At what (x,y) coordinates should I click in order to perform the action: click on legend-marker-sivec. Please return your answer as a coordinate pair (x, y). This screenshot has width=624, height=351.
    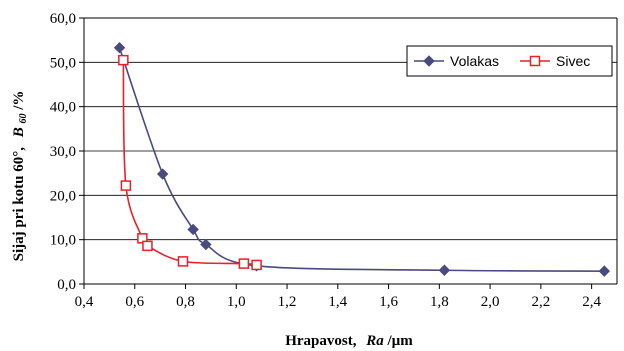
    Looking at the image, I should click on (535, 61).